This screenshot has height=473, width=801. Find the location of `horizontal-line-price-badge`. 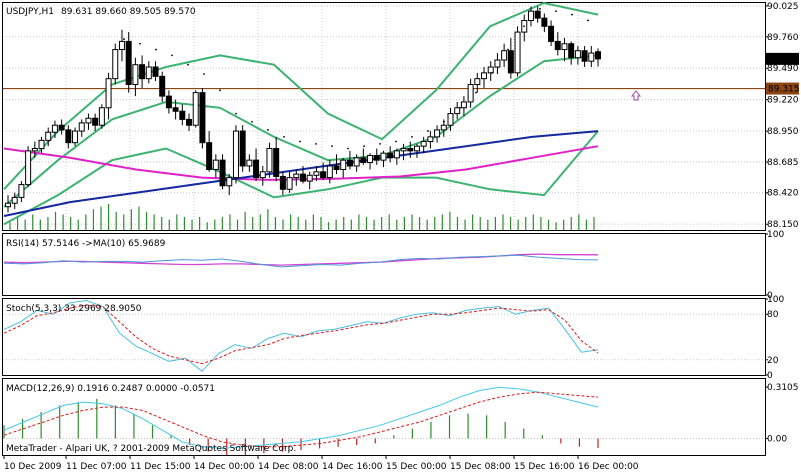

horizontal-line-price-badge is located at coordinates (782, 88).